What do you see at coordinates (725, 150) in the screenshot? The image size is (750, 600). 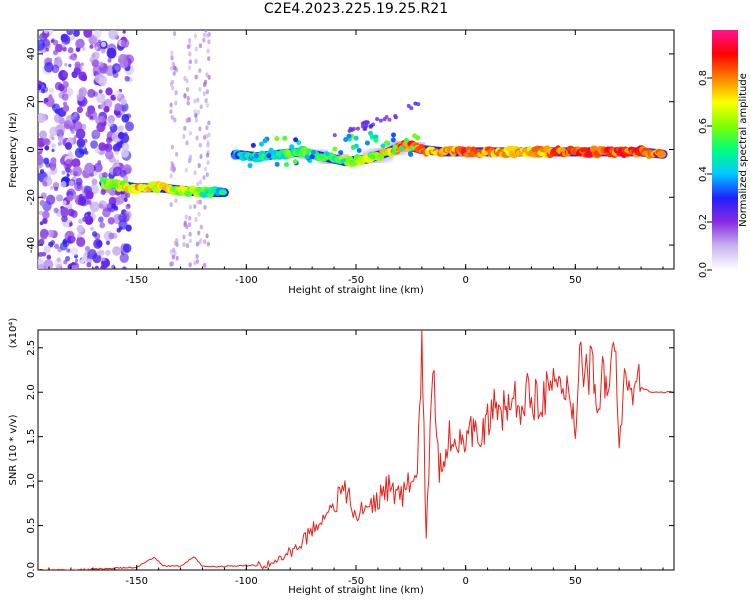 I see `colorbar-gradient` at bounding box center [725, 150].